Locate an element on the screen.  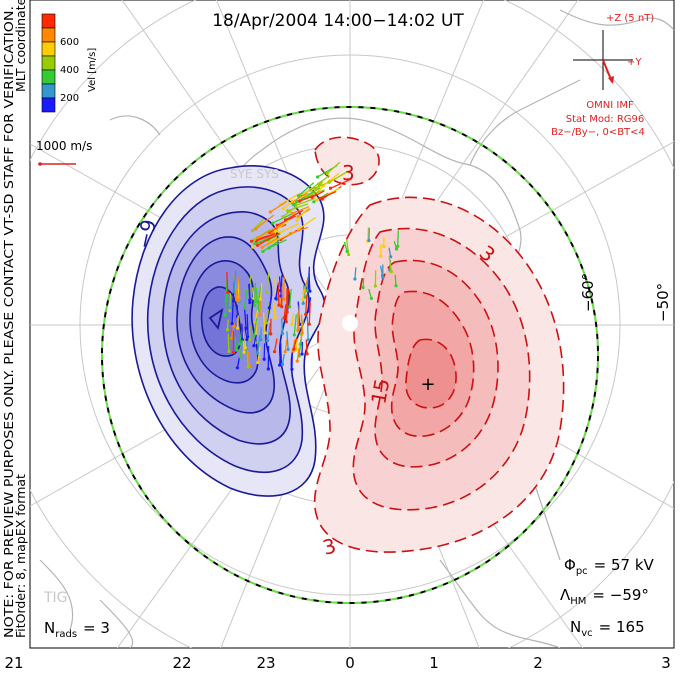
phi-pc-stat: Φpc = 57 kV is located at coordinates (609, 566).